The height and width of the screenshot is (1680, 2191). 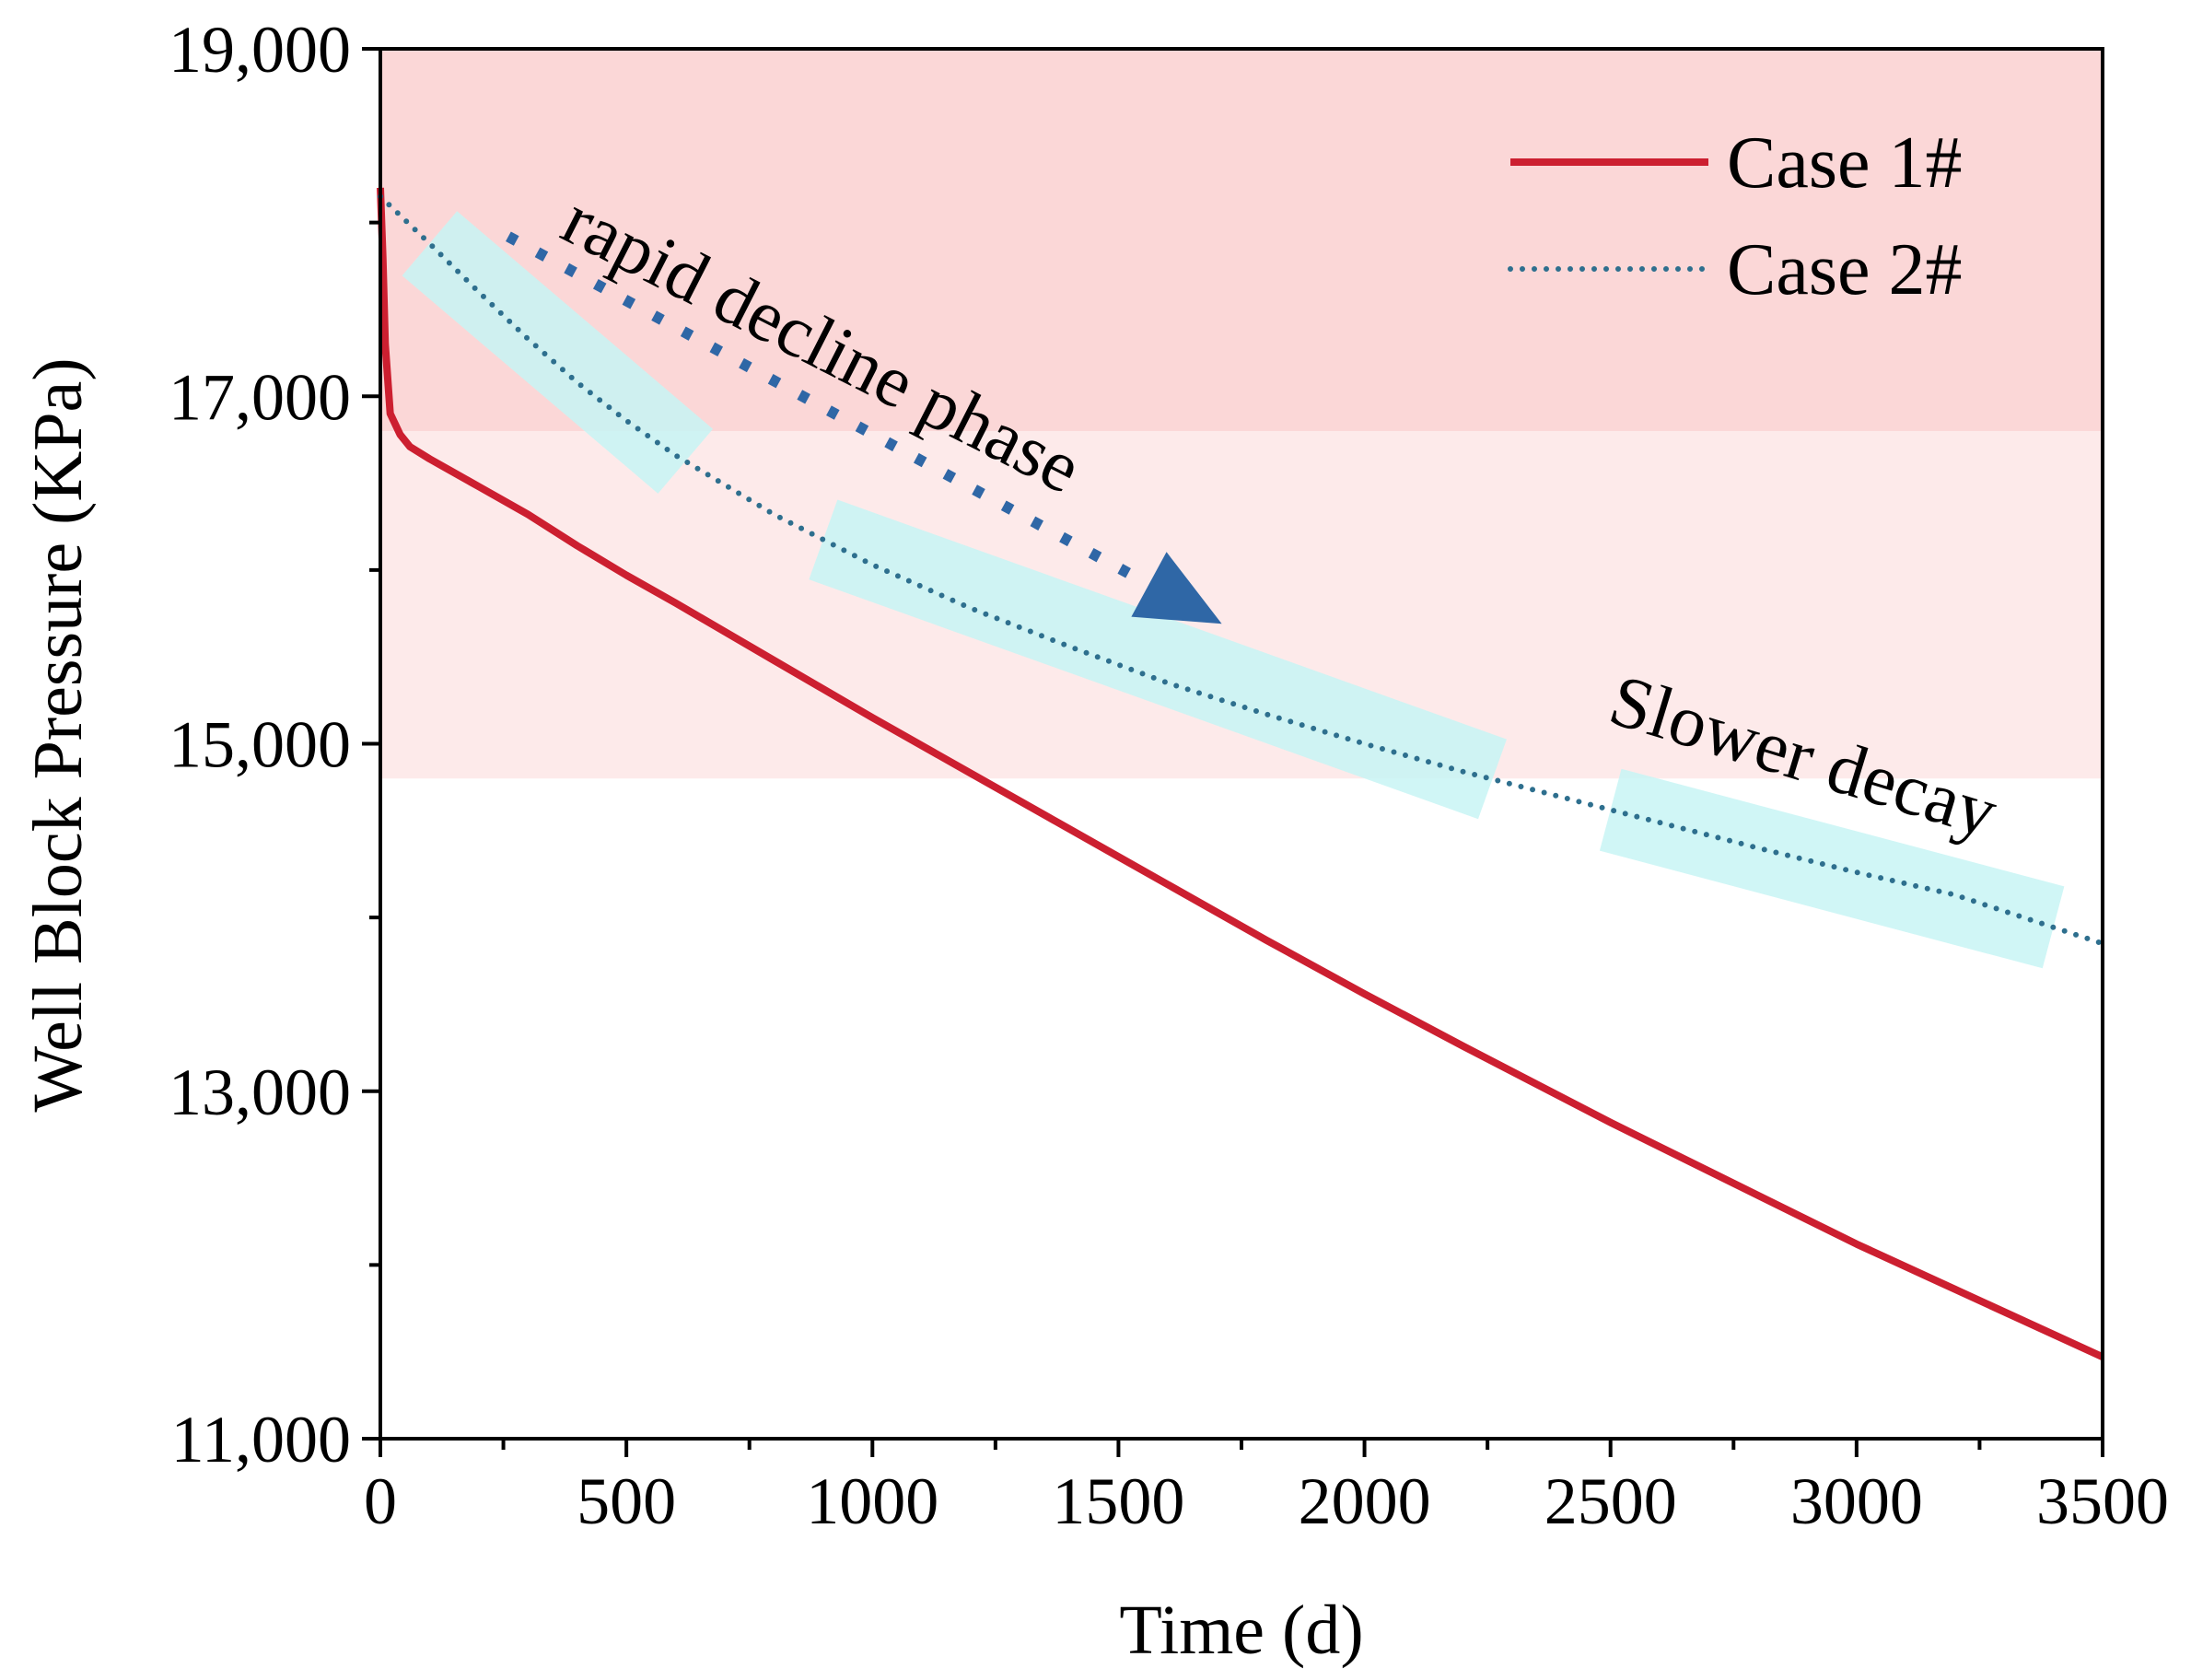 What do you see at coordinates (58, 734) in the screenshot?
I see `y-axis-title: Well Block Pressure (KPa)` at bounding box center [58, 734].